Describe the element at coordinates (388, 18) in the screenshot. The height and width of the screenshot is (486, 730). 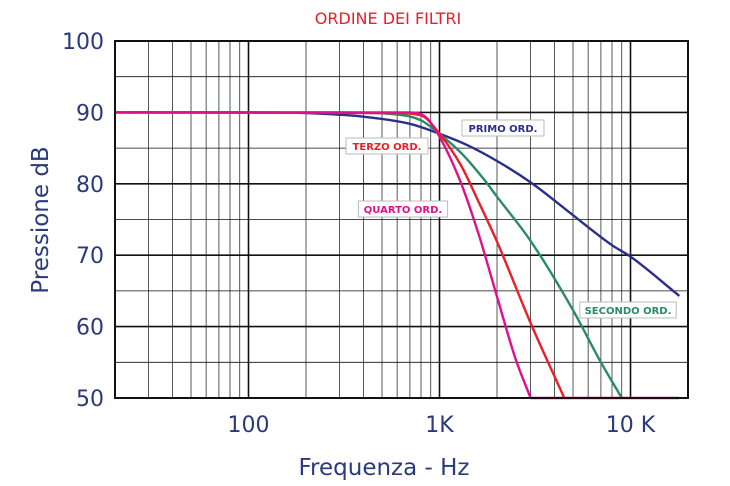
I see `chart-title: ORDINE DEI FILTRI` at that location.